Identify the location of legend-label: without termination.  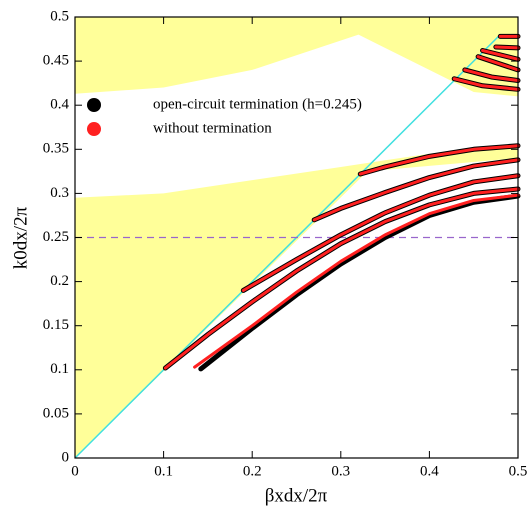
(212, 128).